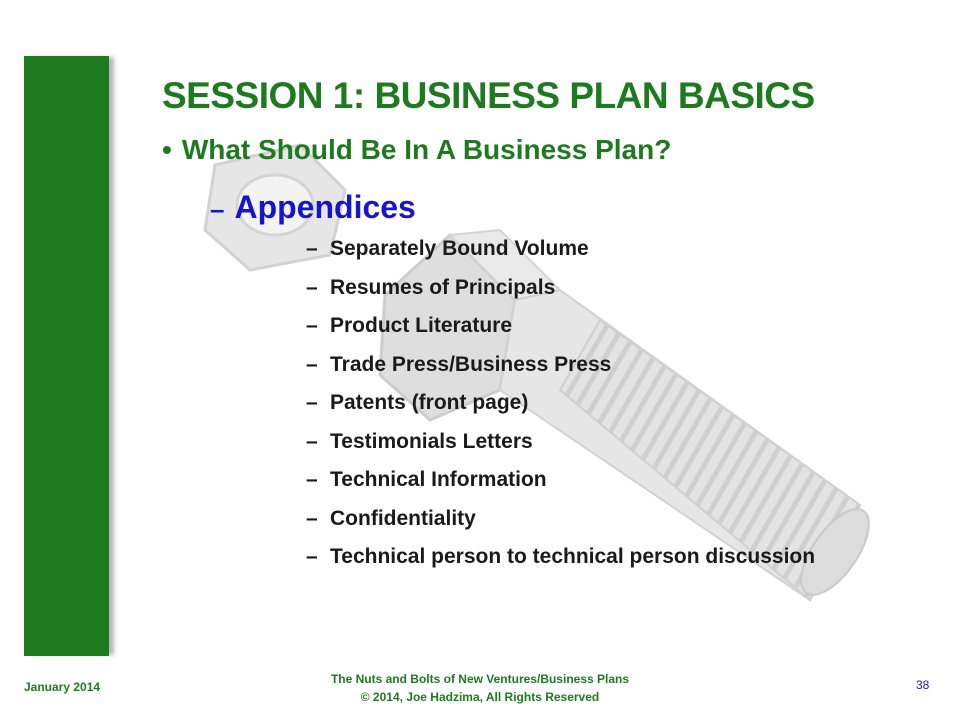 Image resolution: width=960 pixels, height=720 pixels. I want to click on subtitle-text: What Should Be In A Business Plan?, so click(426, 149).